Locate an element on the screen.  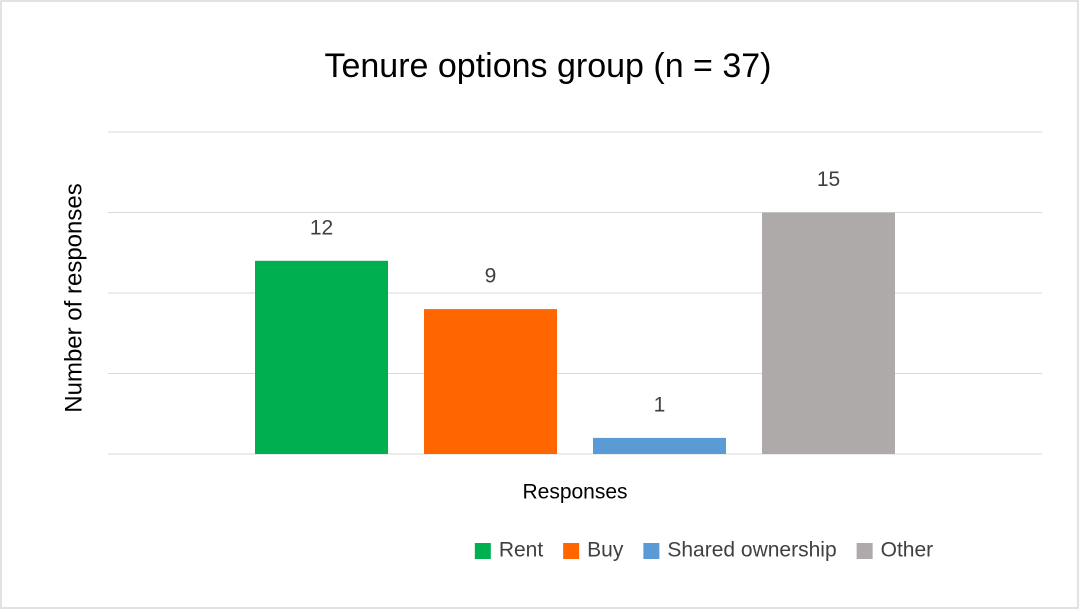
data-label: 1 is located at coordinates (660, 404).